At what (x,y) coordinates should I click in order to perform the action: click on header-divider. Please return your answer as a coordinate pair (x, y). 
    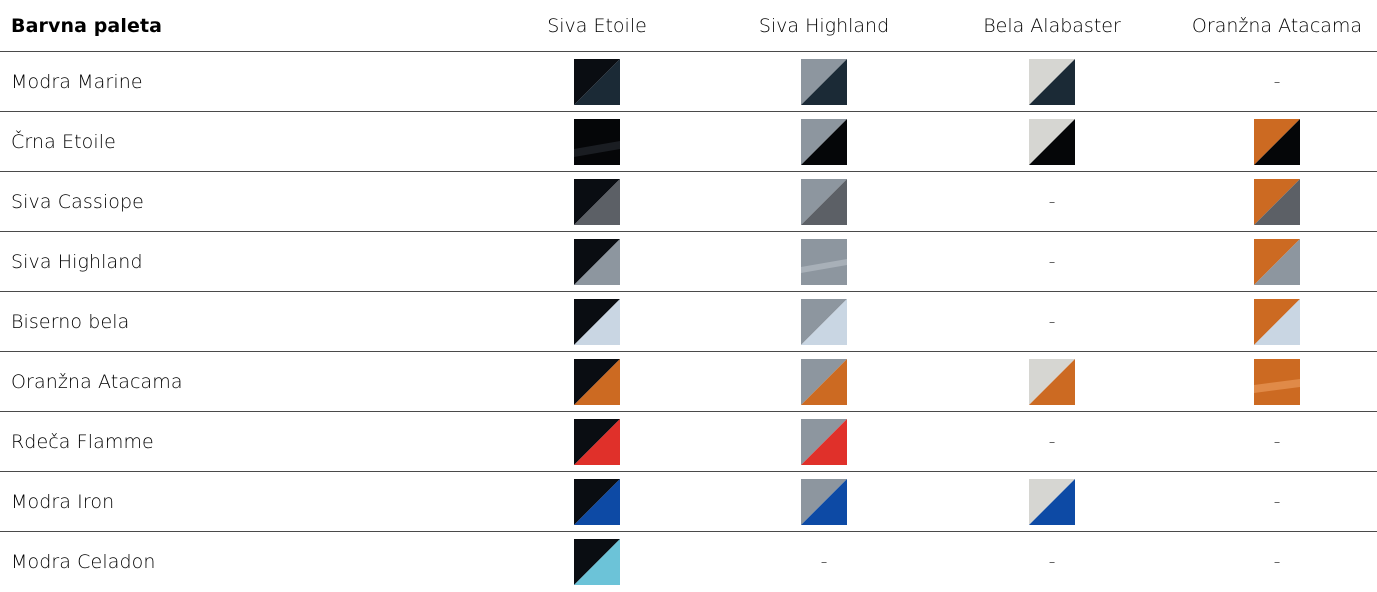
    Looking at the image, I should click on (688, 51).